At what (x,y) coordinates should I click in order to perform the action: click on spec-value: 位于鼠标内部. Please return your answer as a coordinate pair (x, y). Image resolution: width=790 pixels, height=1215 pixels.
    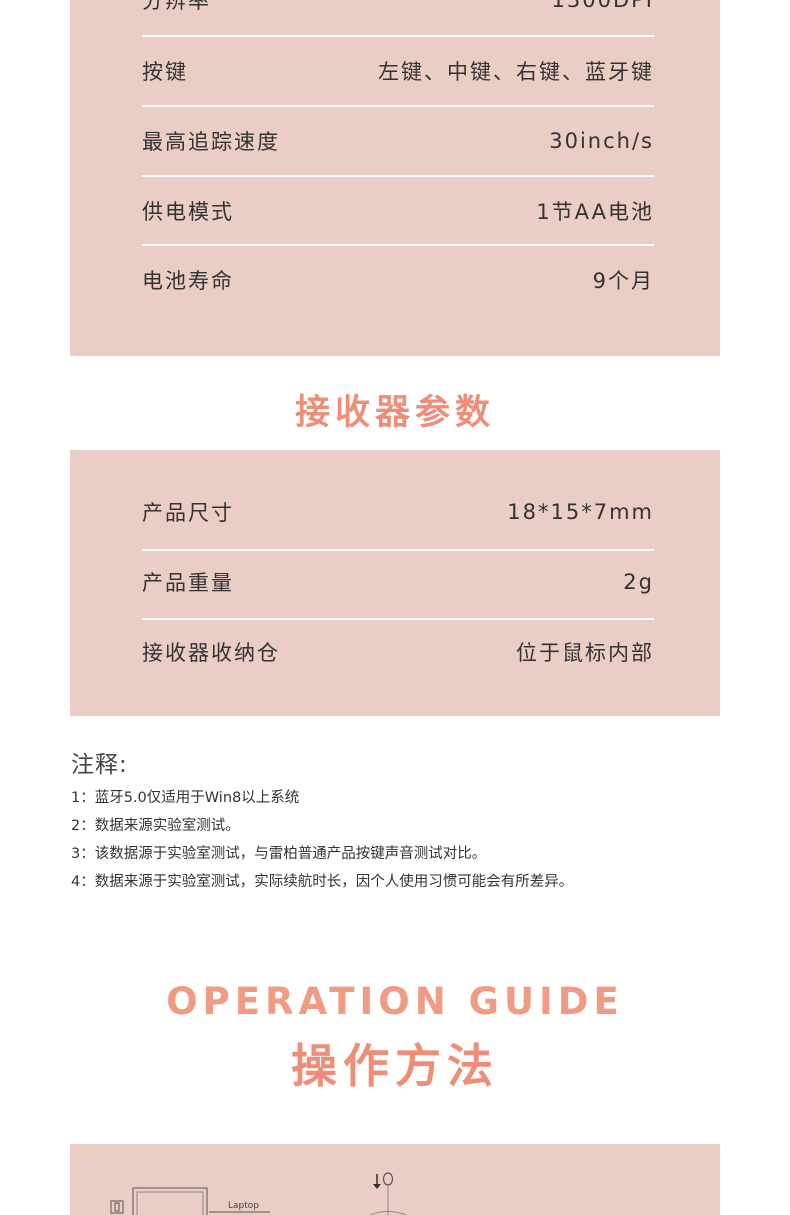
    Looking at the image, I should click on (585, 653).